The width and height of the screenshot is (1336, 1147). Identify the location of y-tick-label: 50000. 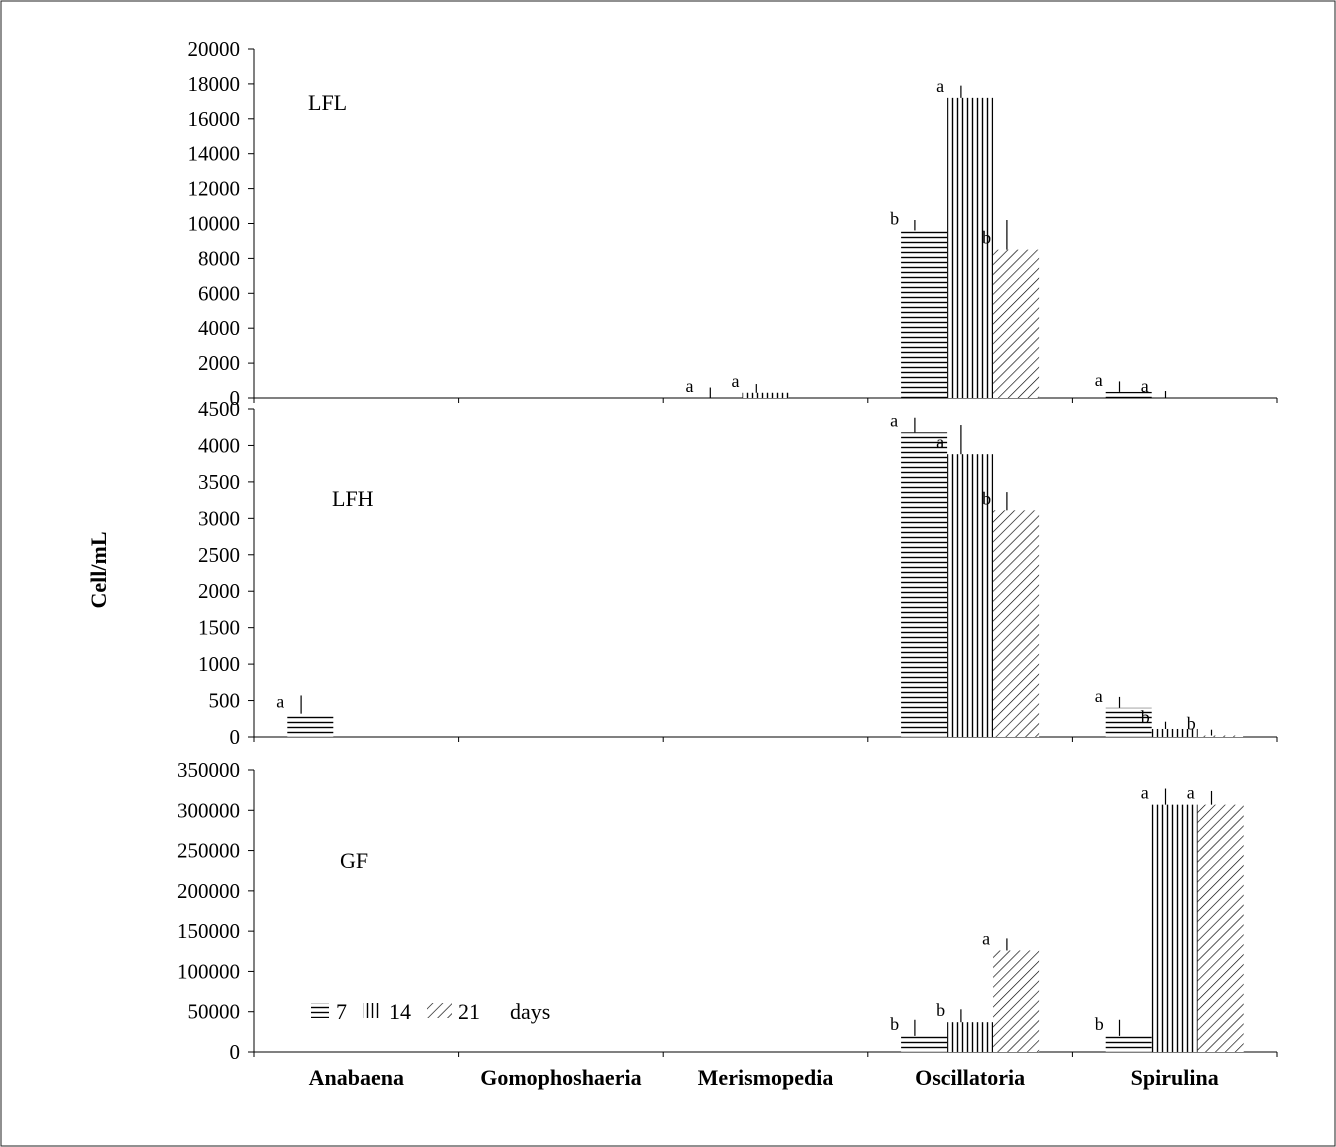
(214, 1012).